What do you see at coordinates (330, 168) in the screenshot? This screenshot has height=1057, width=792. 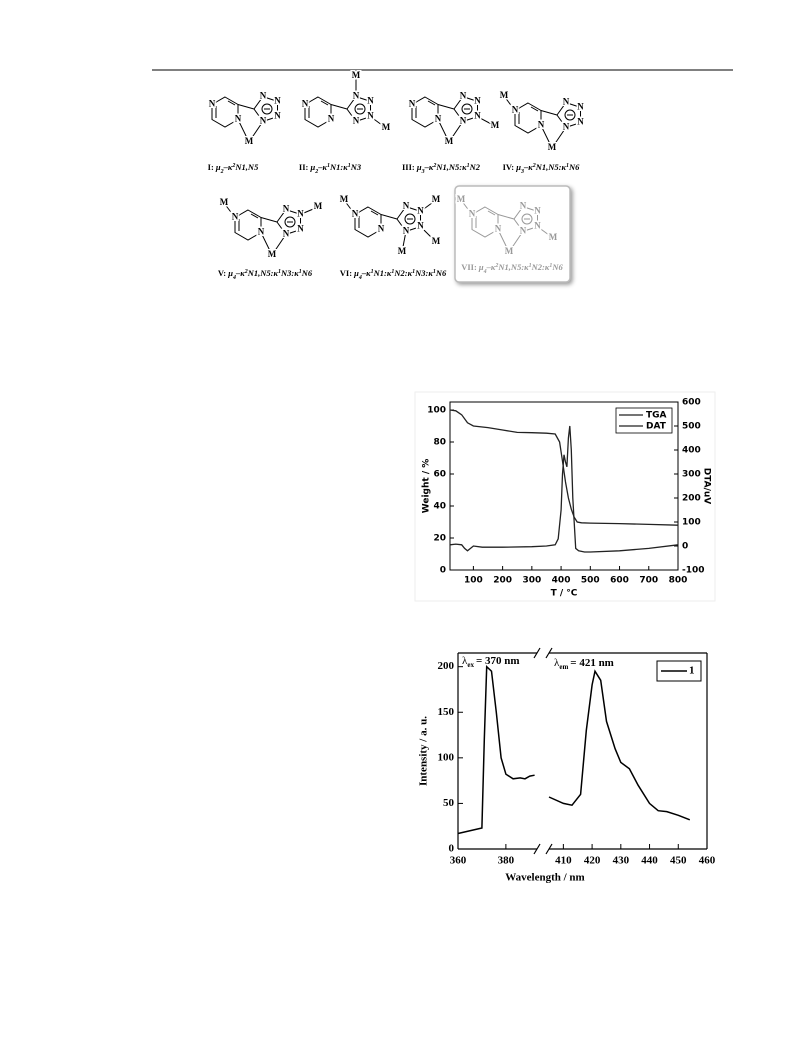 I see `structure-caption: II: μ2–κ1N1:κ1N3` at bounding box center [330, 168].